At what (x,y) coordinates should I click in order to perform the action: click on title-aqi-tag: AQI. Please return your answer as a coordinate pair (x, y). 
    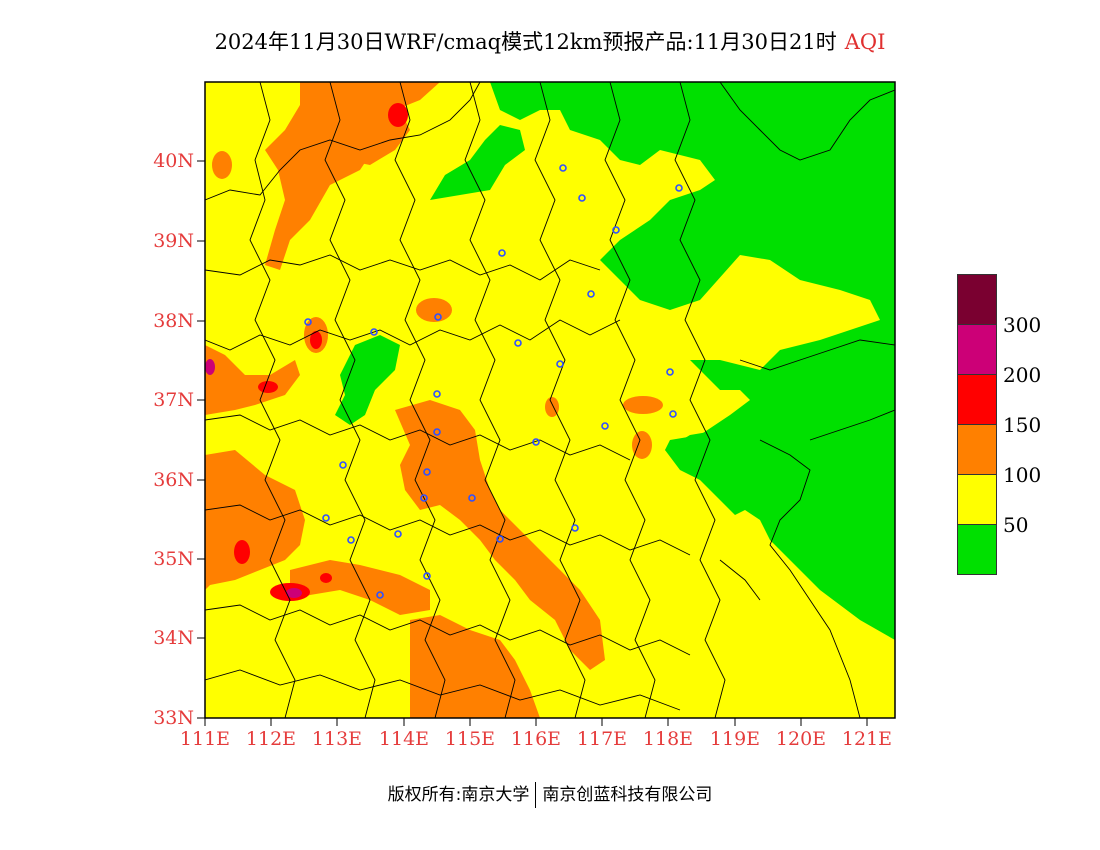
    Looking at the image, I should click on (865, 42).